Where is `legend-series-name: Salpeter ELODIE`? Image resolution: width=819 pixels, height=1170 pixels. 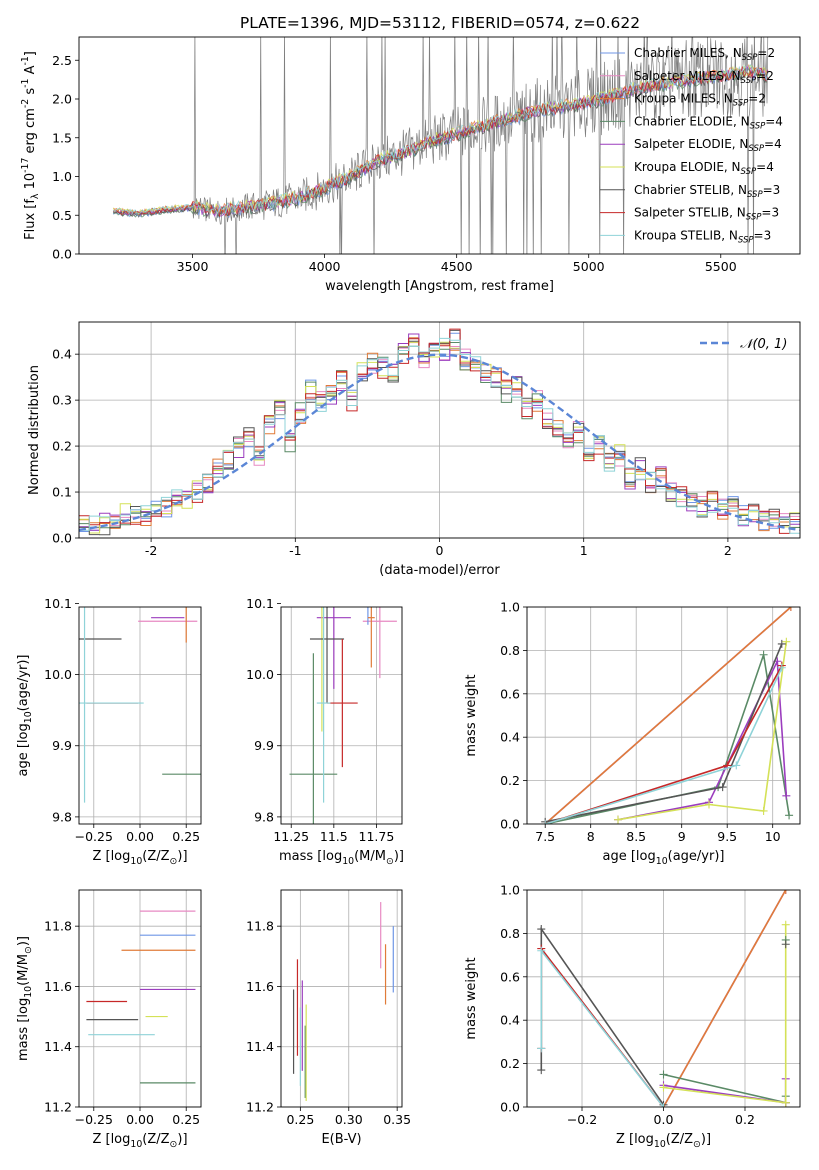 legend-series-name: Salpeter ELODIE is located at coordinates (683, 144).